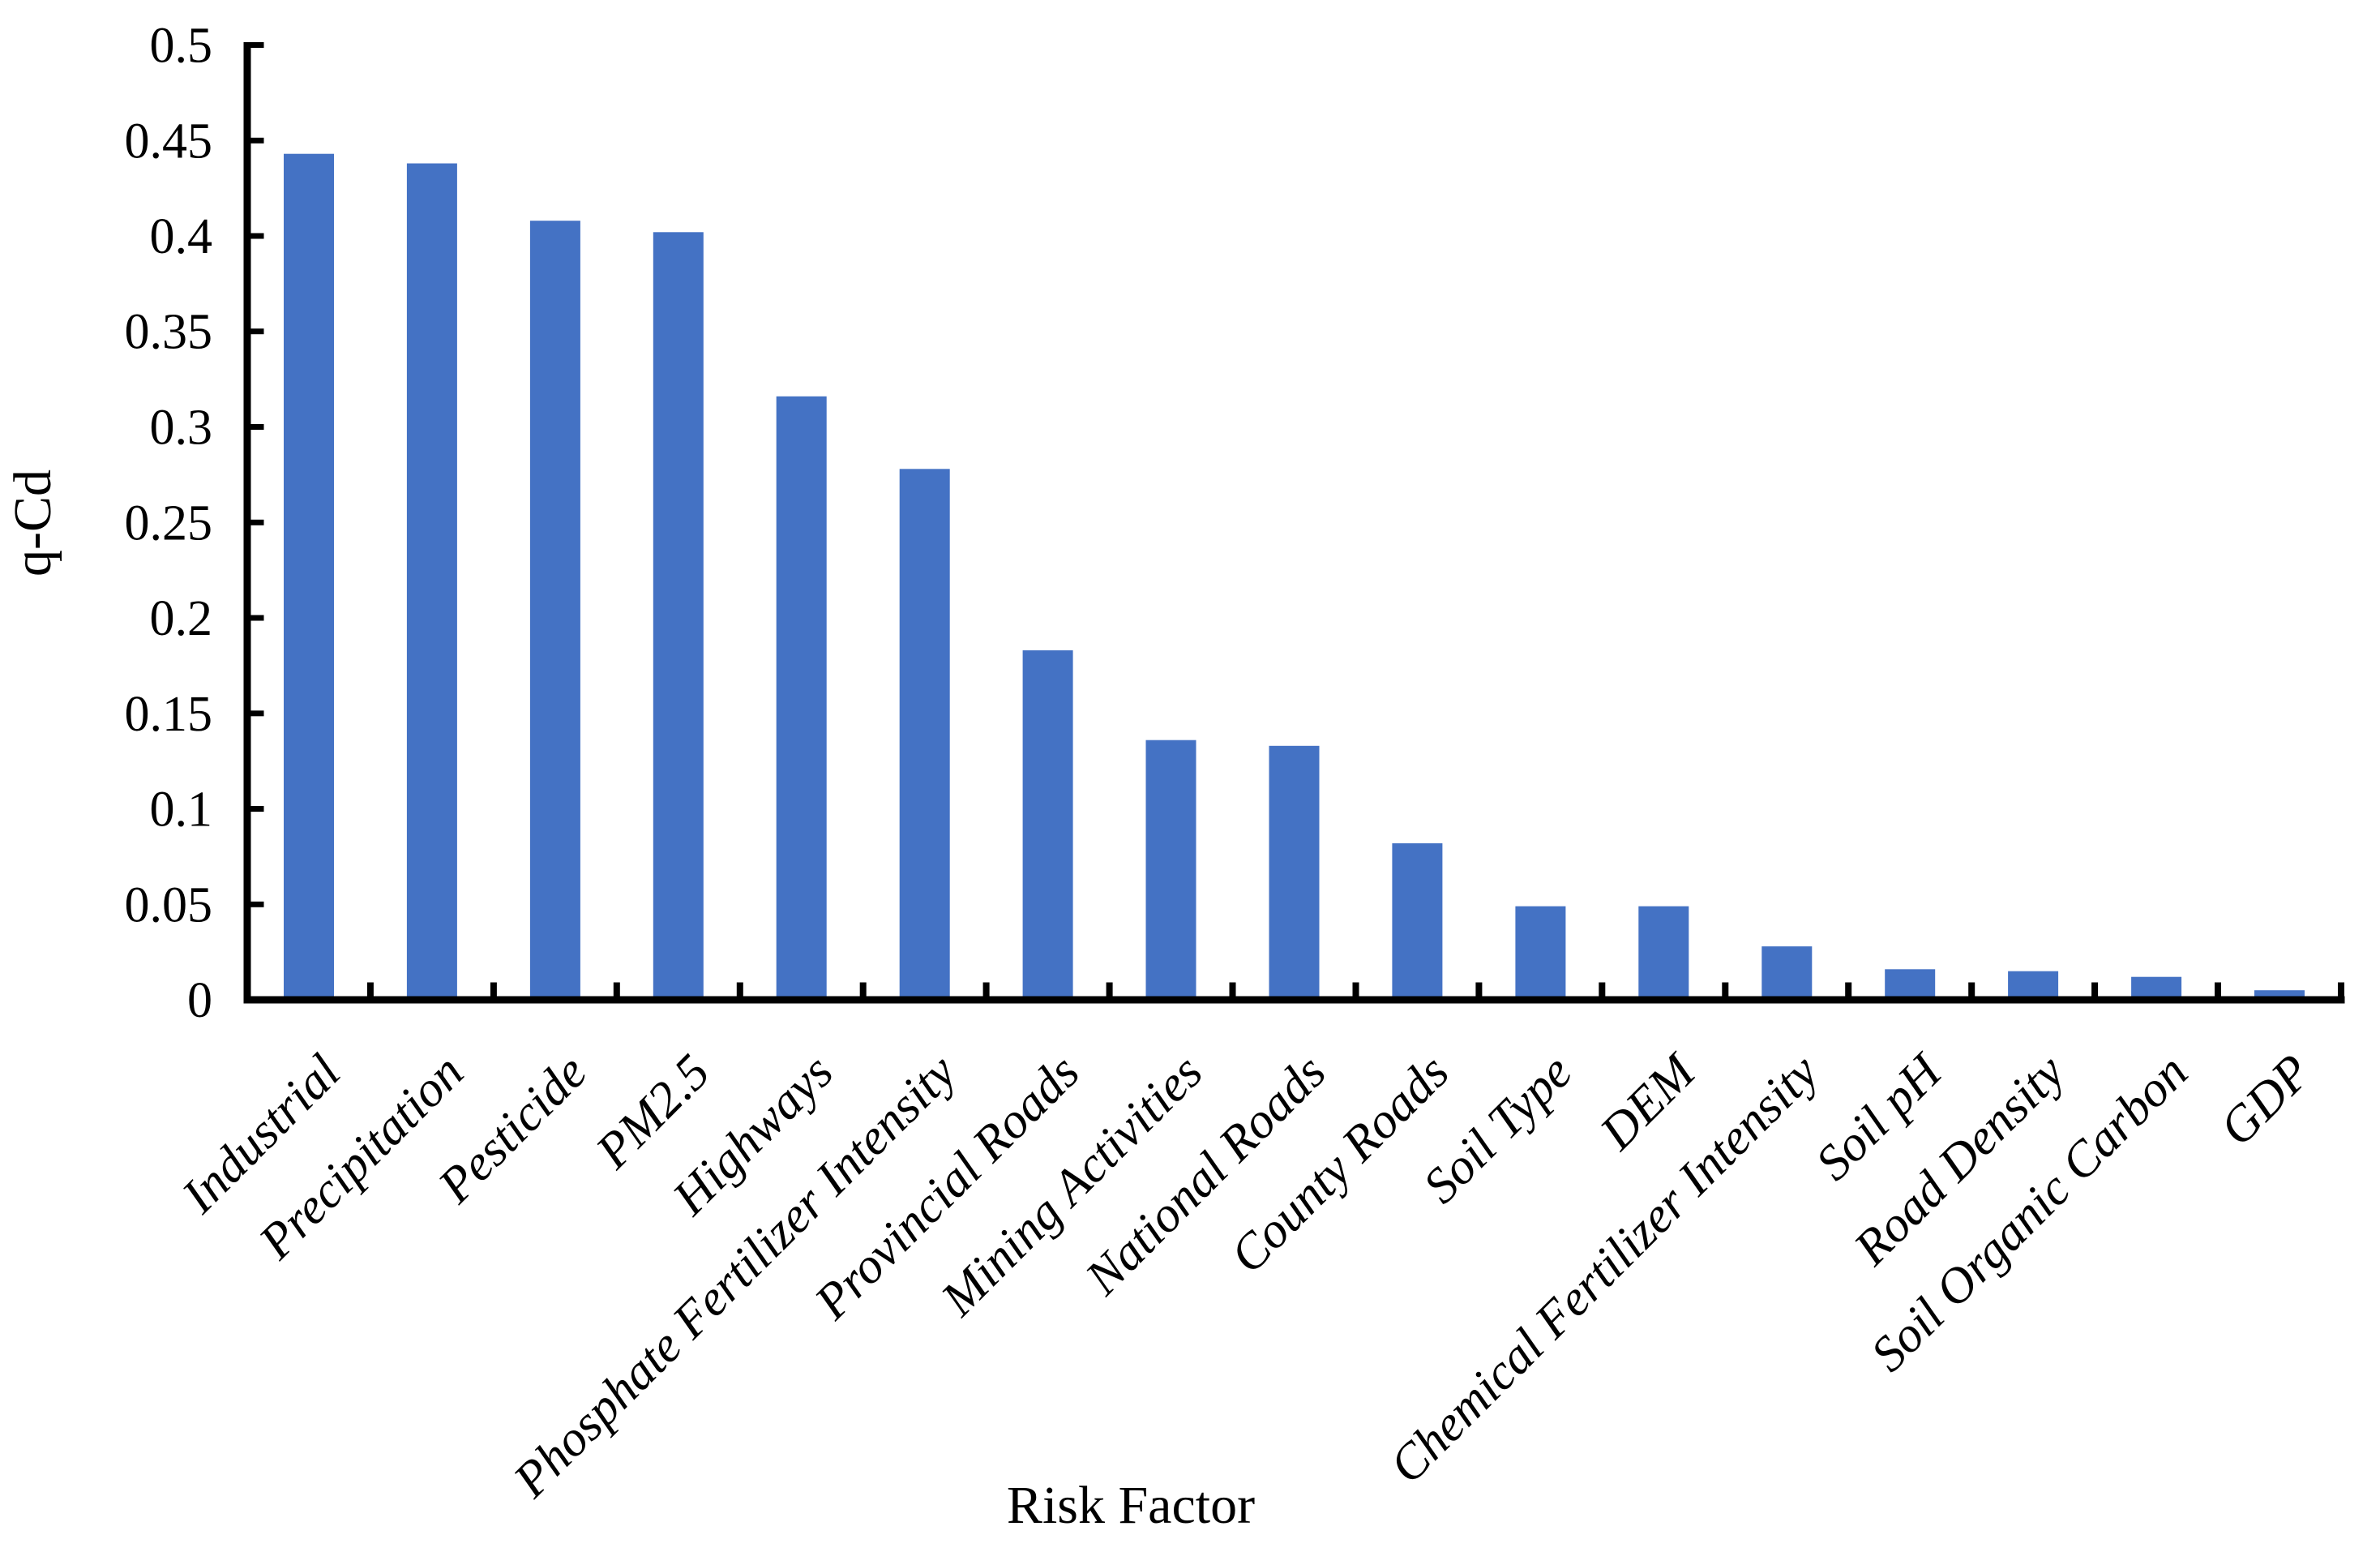 The width and height of the screenshot is (2380, 1565). Describe the element at coordinates (169, 332) in the screenshot. I see `y-tick-label: 0.35` at that location.